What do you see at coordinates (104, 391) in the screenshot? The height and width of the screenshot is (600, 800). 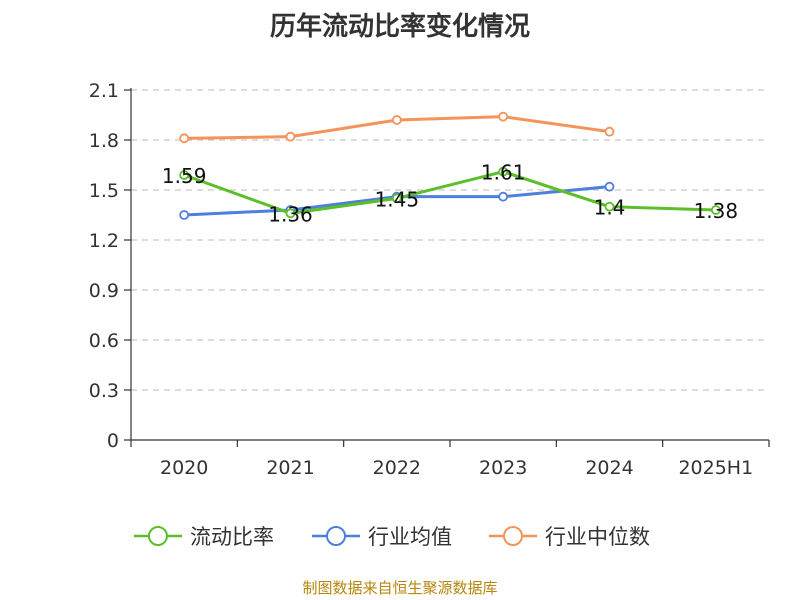 I see `y-tick-label: 0.3` at bounding box center [104, 391].